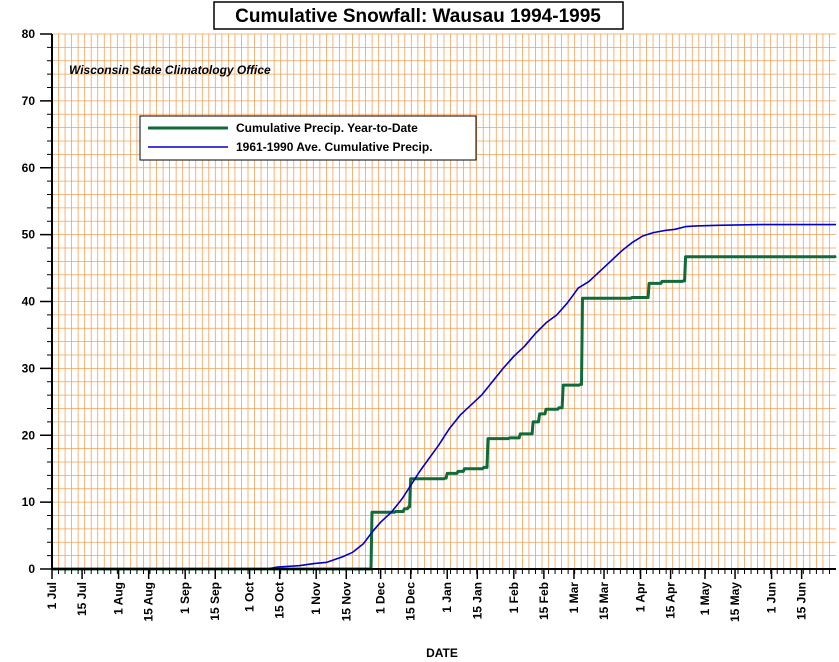 The image size is (839, 662). I want to click on legend-box, so click(308, 138).